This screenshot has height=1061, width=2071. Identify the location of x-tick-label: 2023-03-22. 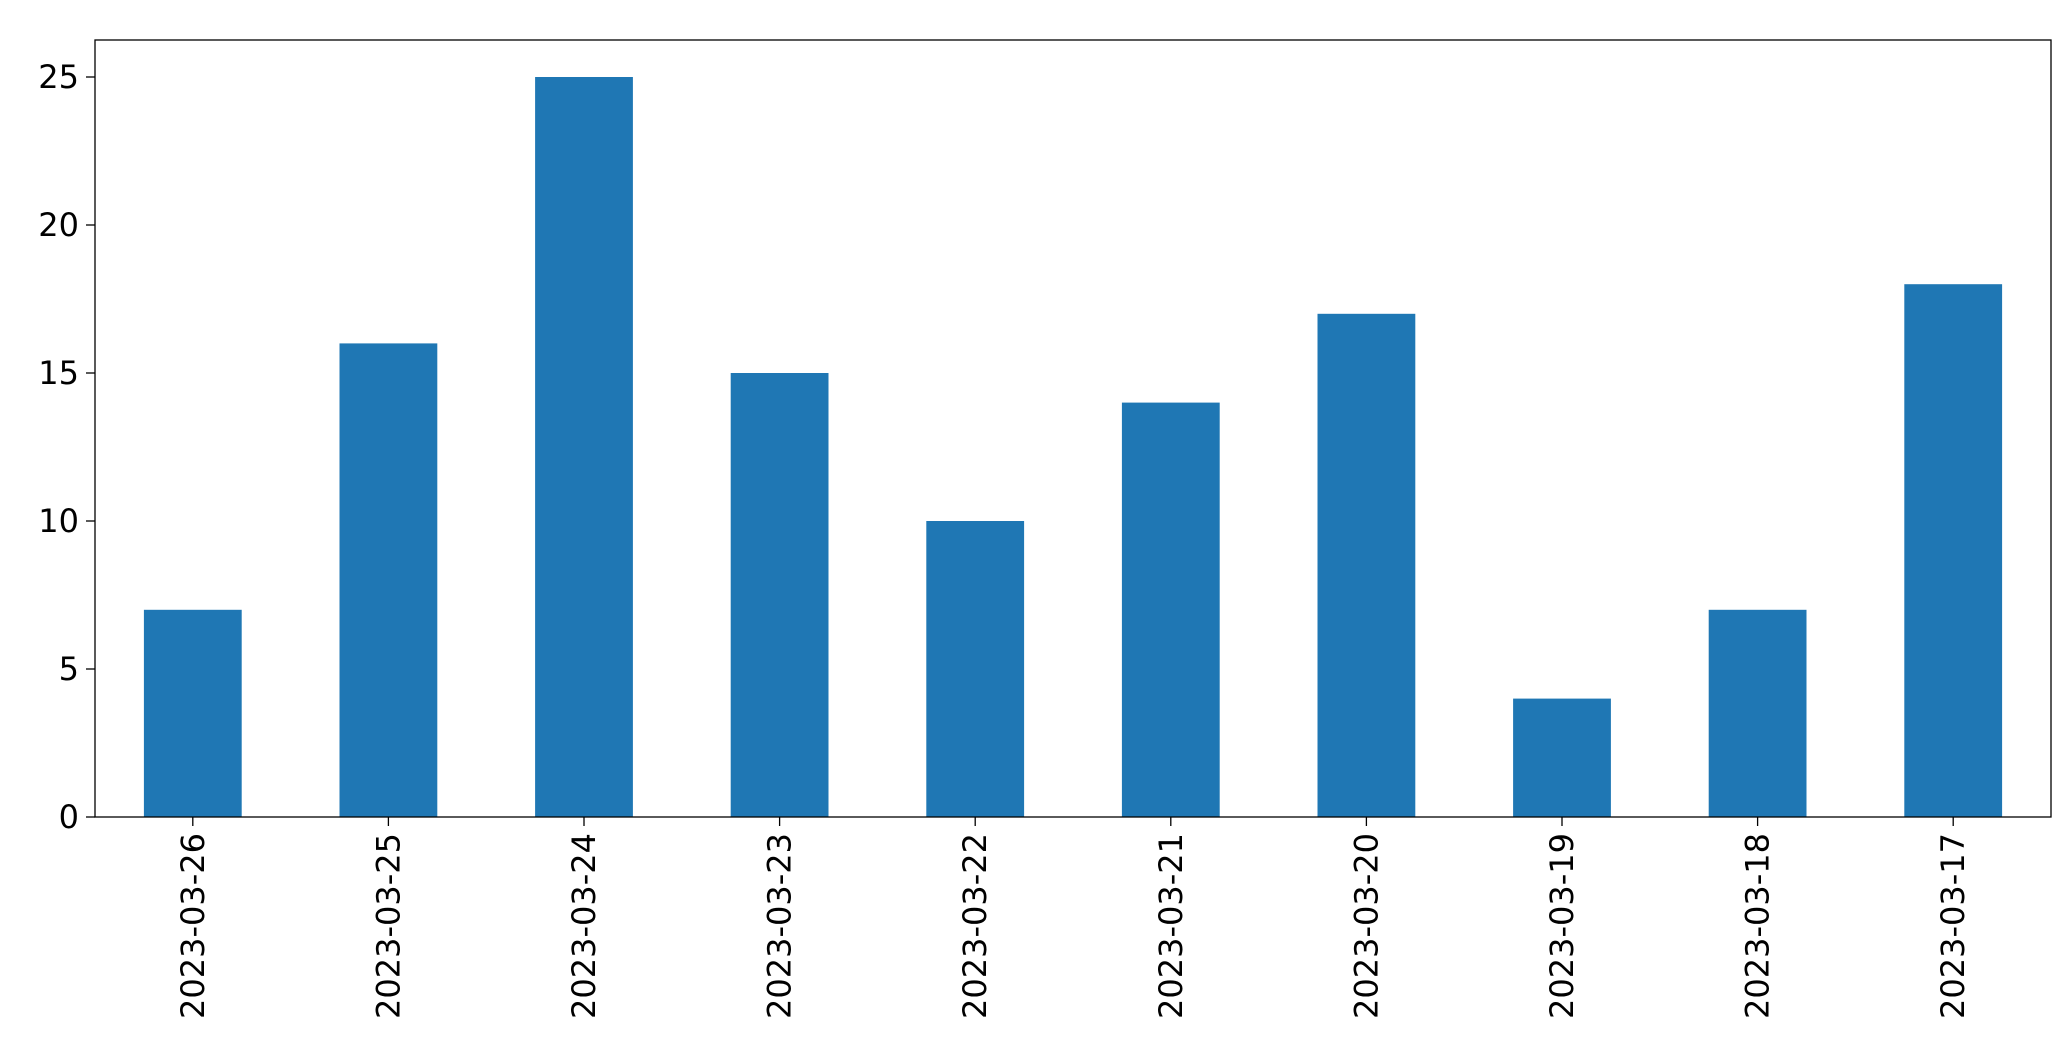
(975, 926).